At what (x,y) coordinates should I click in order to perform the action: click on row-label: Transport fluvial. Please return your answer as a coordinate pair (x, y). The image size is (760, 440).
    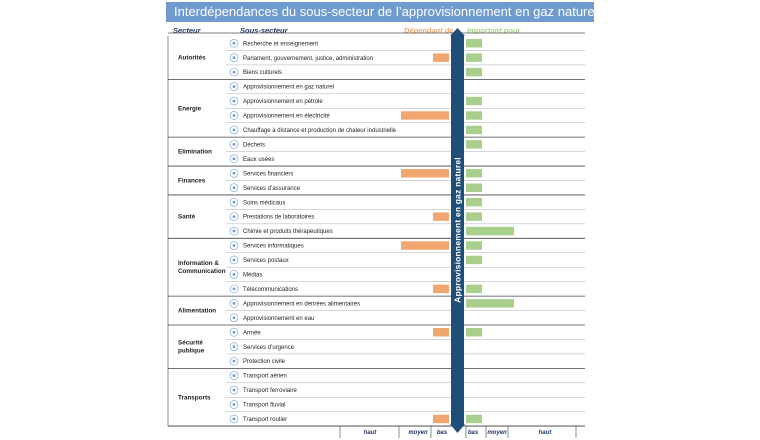
    Looking at the image, I should click on (264, 406).